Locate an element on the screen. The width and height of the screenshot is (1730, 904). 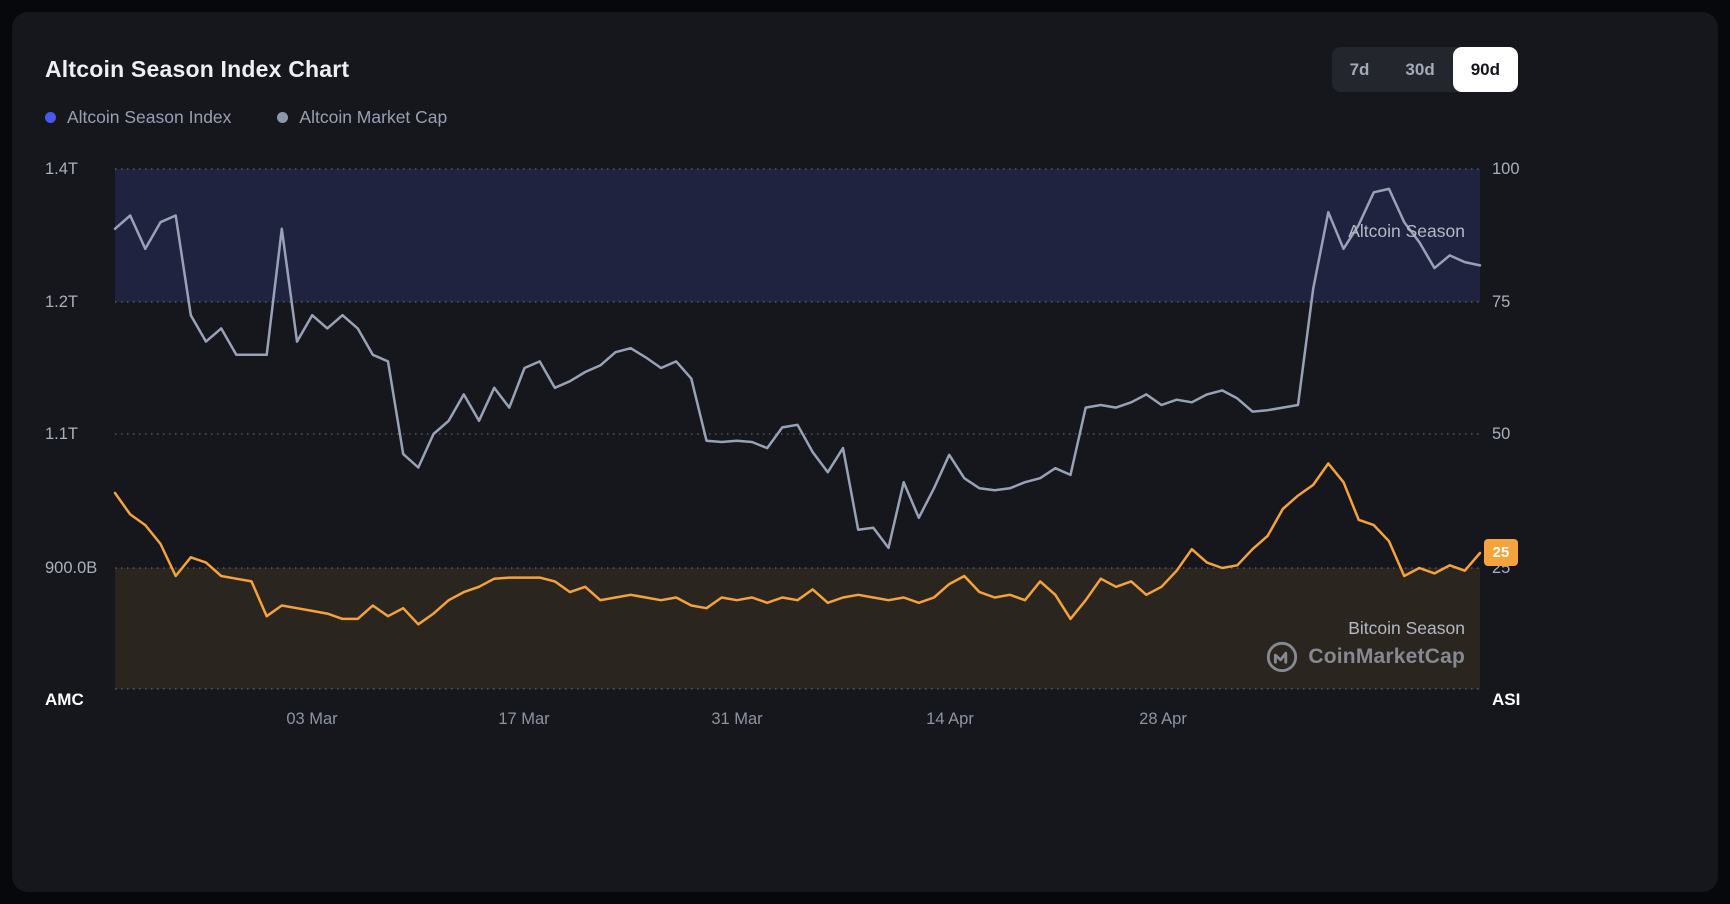
x-axis-tick: 03 Mar is located at coordinates (312, 719).